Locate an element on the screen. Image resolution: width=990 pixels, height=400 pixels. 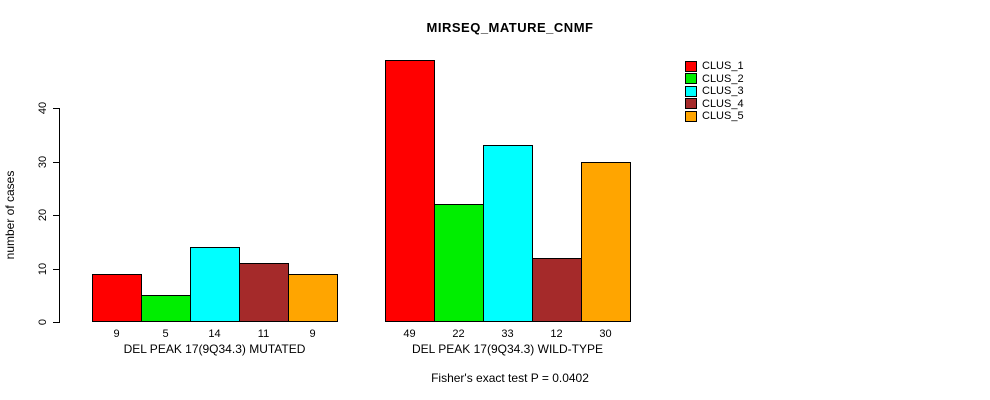
legend: CLUS_1 CLUS_2 CLUS_3 CLUS_4 CLUS_5 is located at coordinates (714, 91).